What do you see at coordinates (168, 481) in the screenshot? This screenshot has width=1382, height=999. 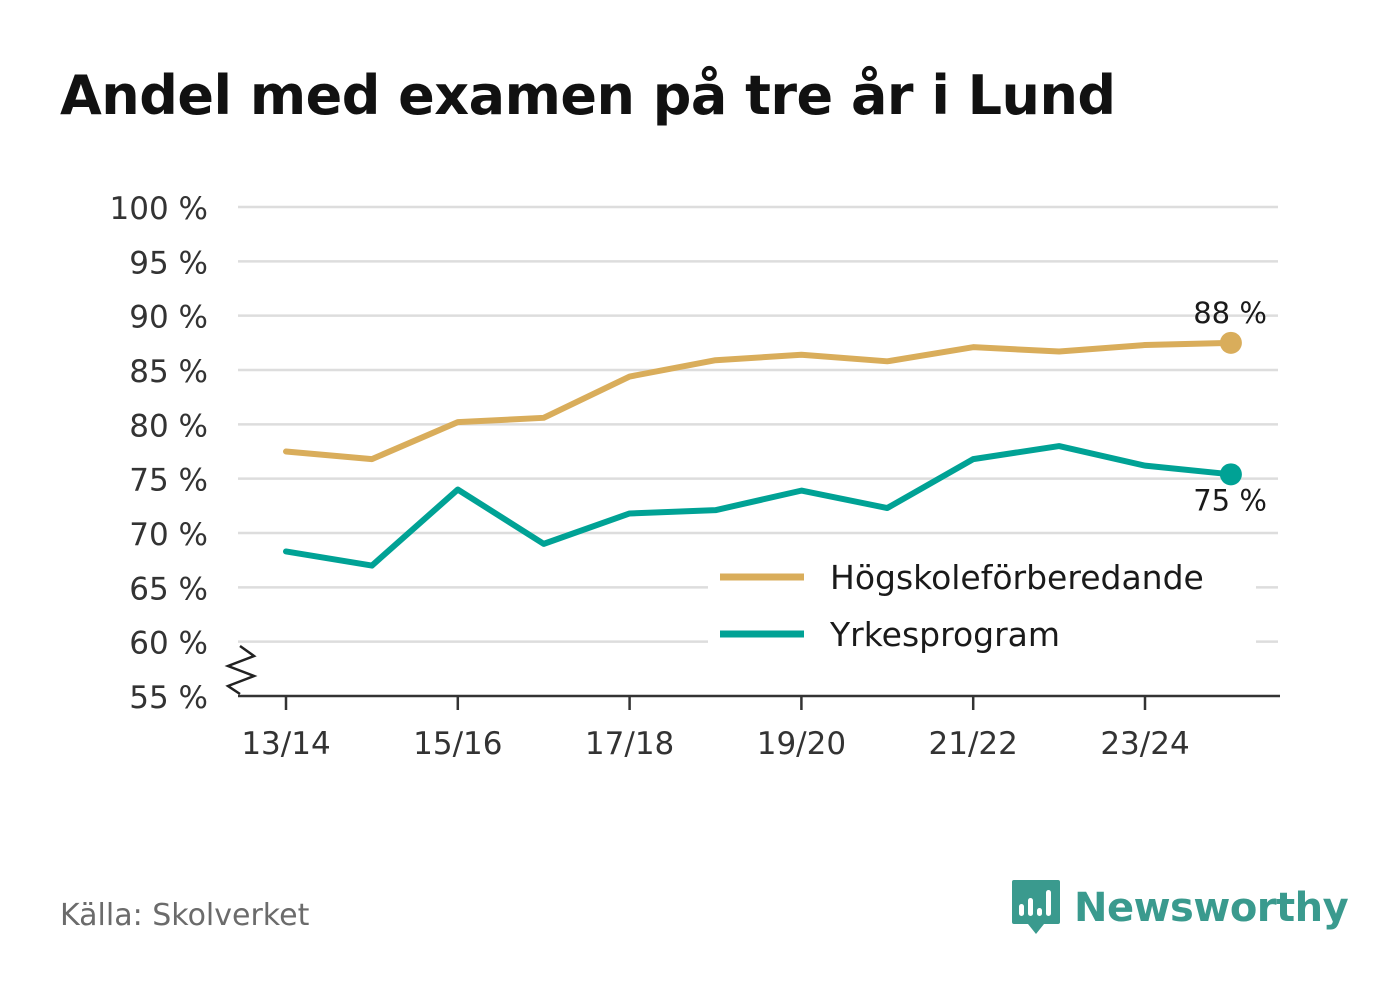 I see `y-tick-label: 75 %` at bounding box center [168, 481].